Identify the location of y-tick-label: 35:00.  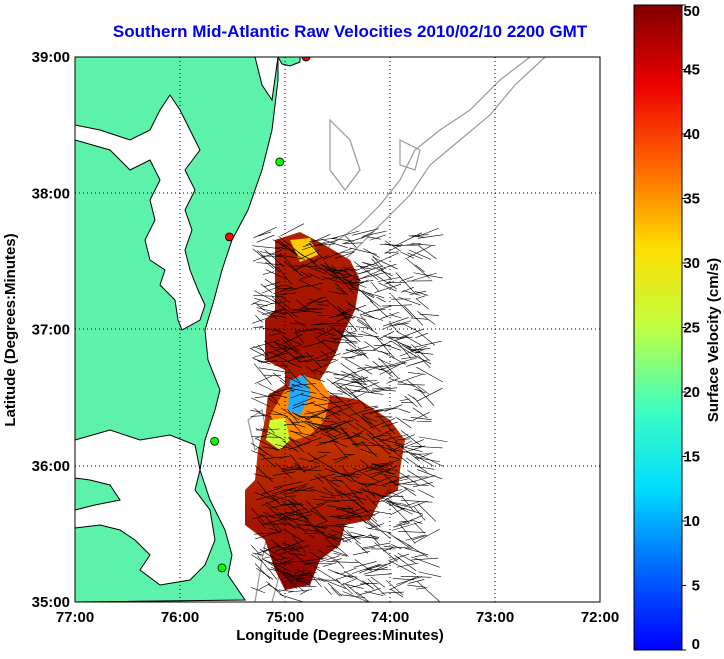
(51, 602).